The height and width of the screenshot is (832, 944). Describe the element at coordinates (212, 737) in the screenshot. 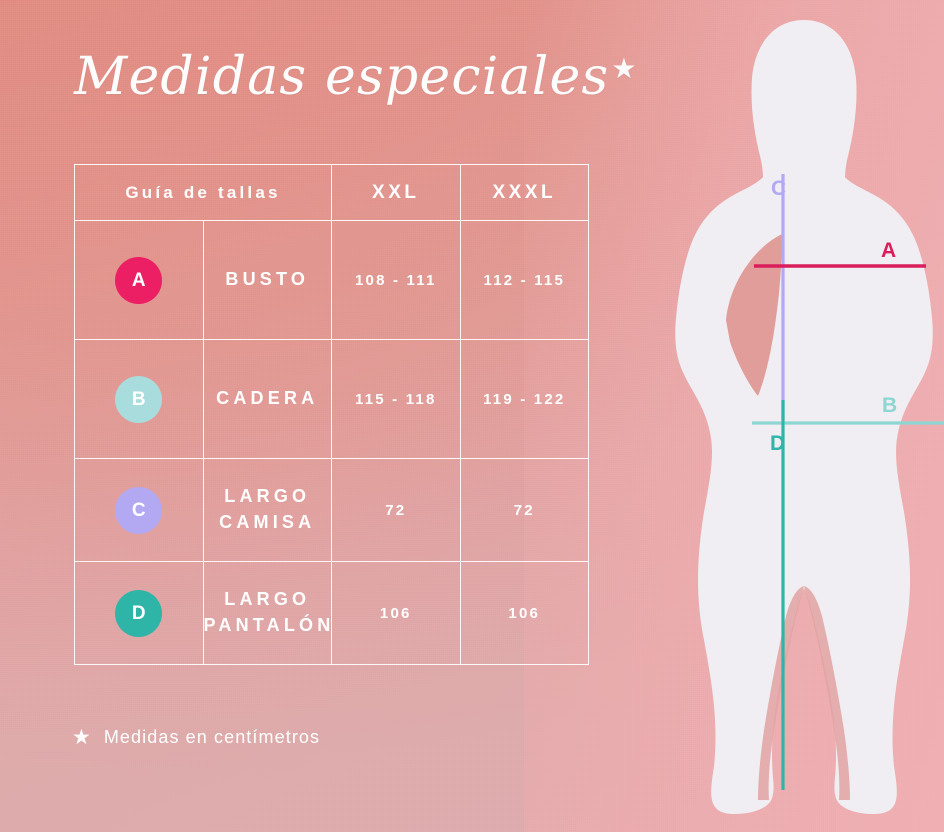

I see `footnote-text: Medidas en centímetros` at that location.